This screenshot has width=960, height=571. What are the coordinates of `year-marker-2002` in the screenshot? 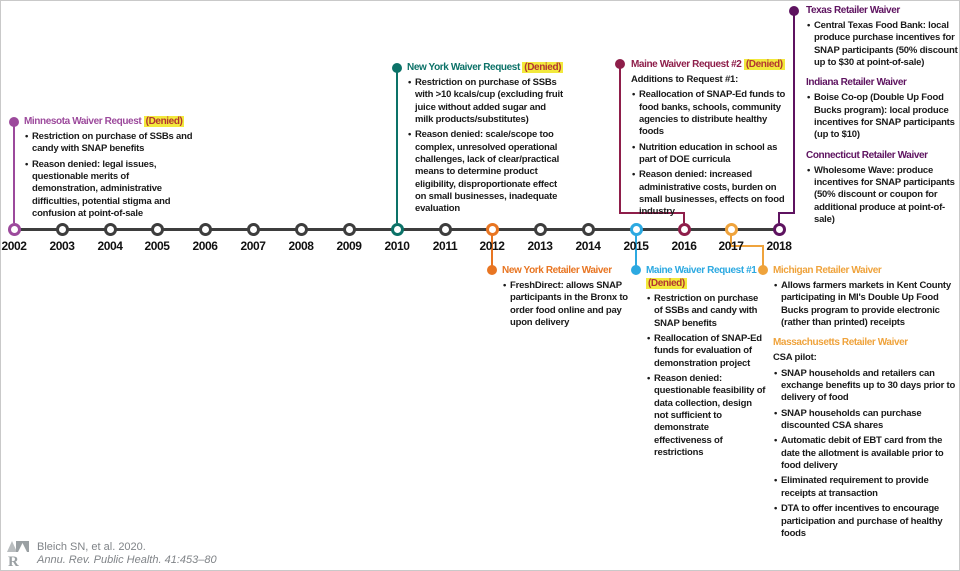 It's located at (14, 229).